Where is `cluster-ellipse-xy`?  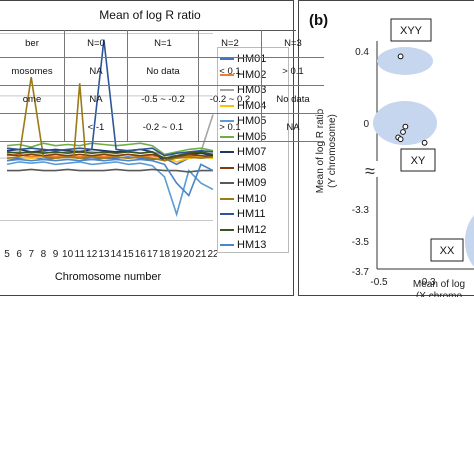
cluster-ellipse-xy is located at coordinates (405, 123).